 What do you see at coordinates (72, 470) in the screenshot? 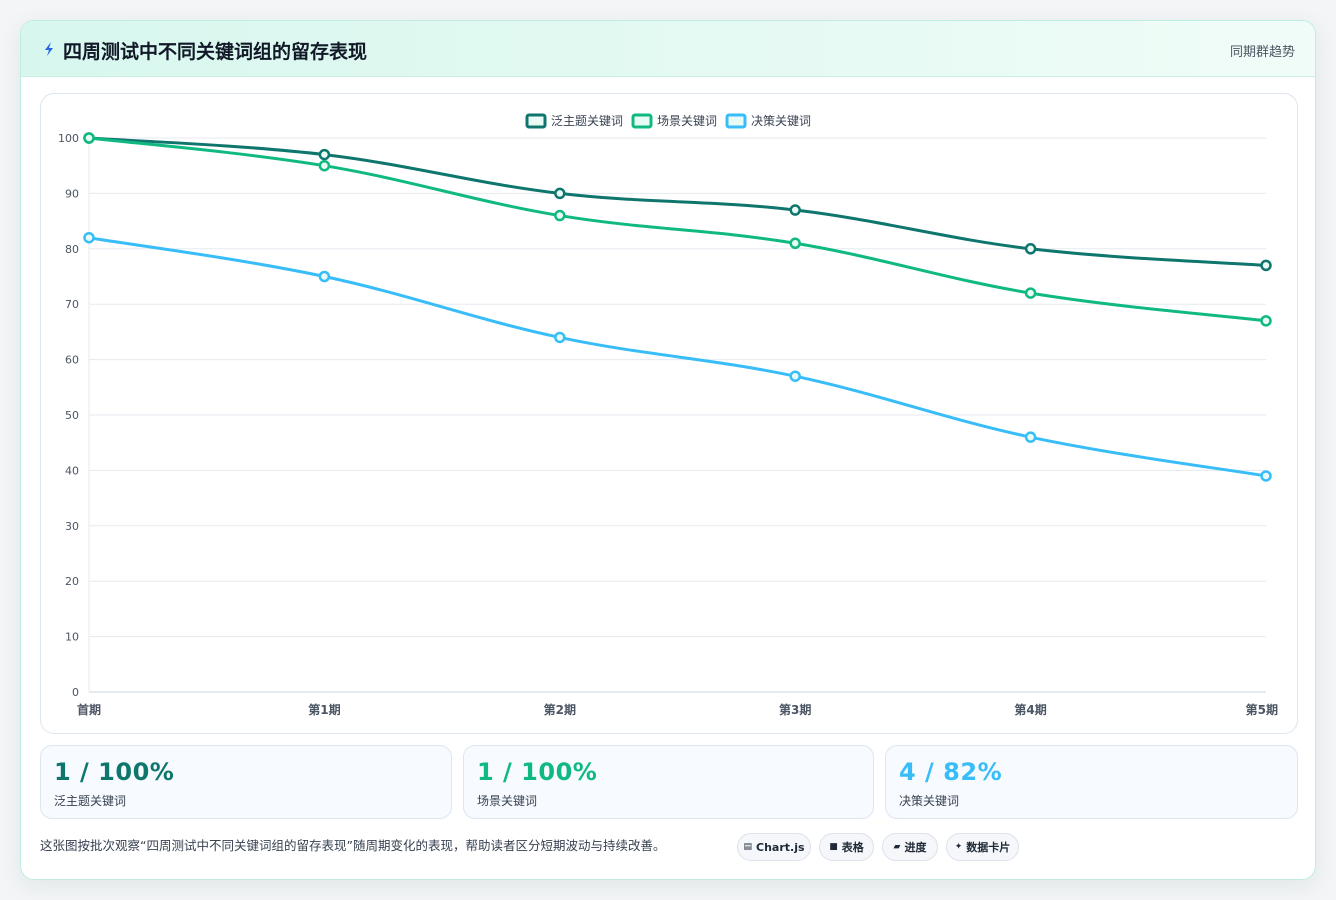
I see `y-tick-label: 40` at bounding box center [72, 470].